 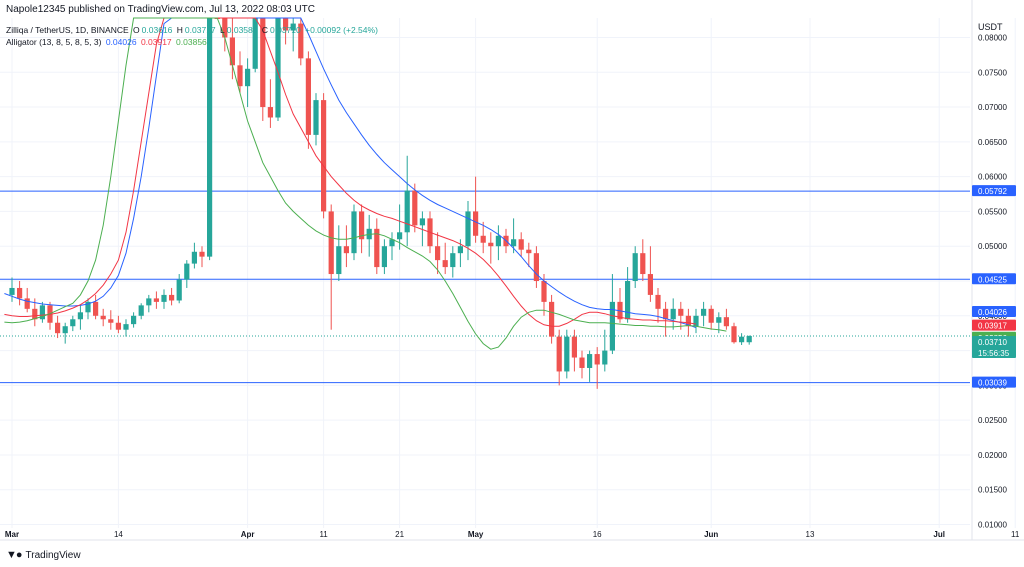 What do you see at coordinates (992, 342) in the screenshot?
I see `price-label-last: 0.03710` at bounding box center [992, 342].